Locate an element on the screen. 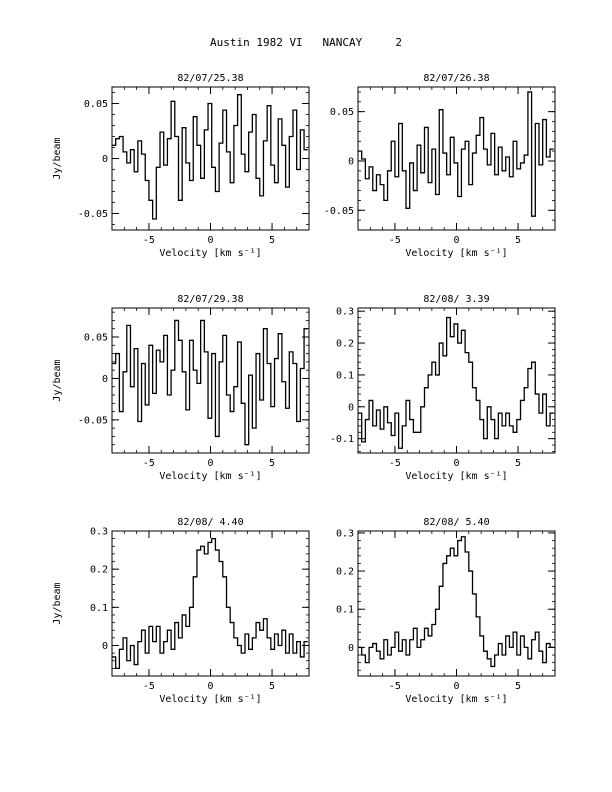  page-title: Austin 1982 VI NANCAY 2 is located at coordinates (306, 42).